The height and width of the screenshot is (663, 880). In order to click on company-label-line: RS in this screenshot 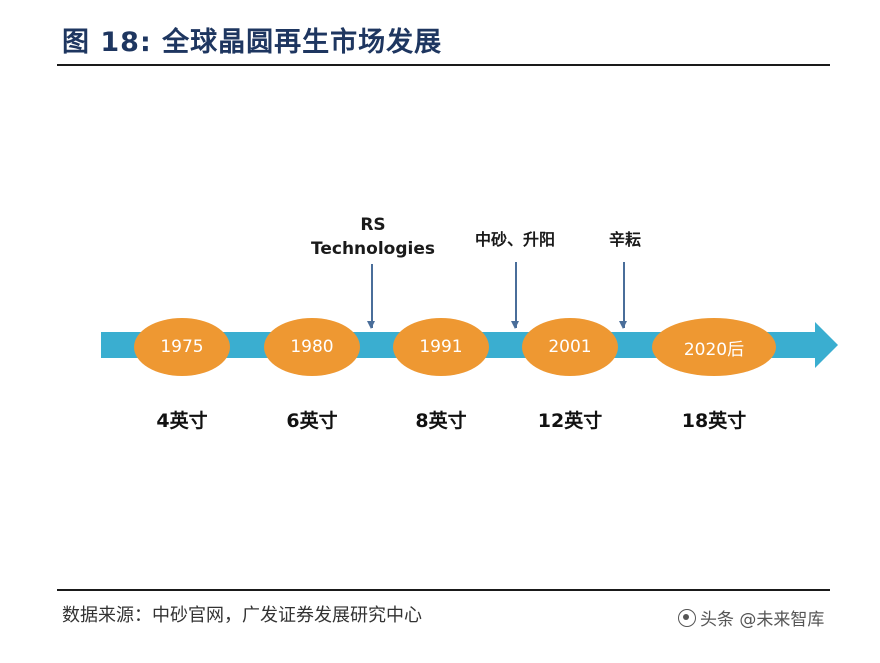, I will do `click(373, 225)`.